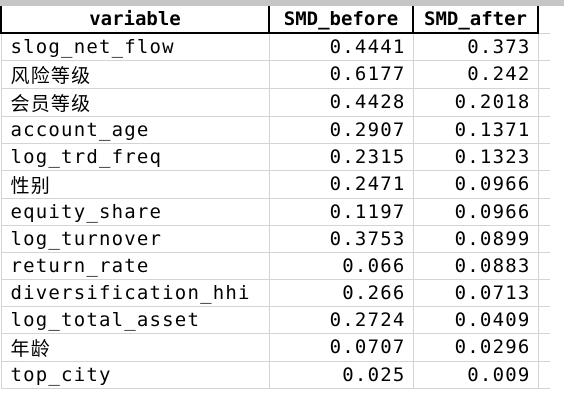  Describe the element at coordinates (135, 347) in the screenshot. I see `cell-variable: 年龄` at that location.